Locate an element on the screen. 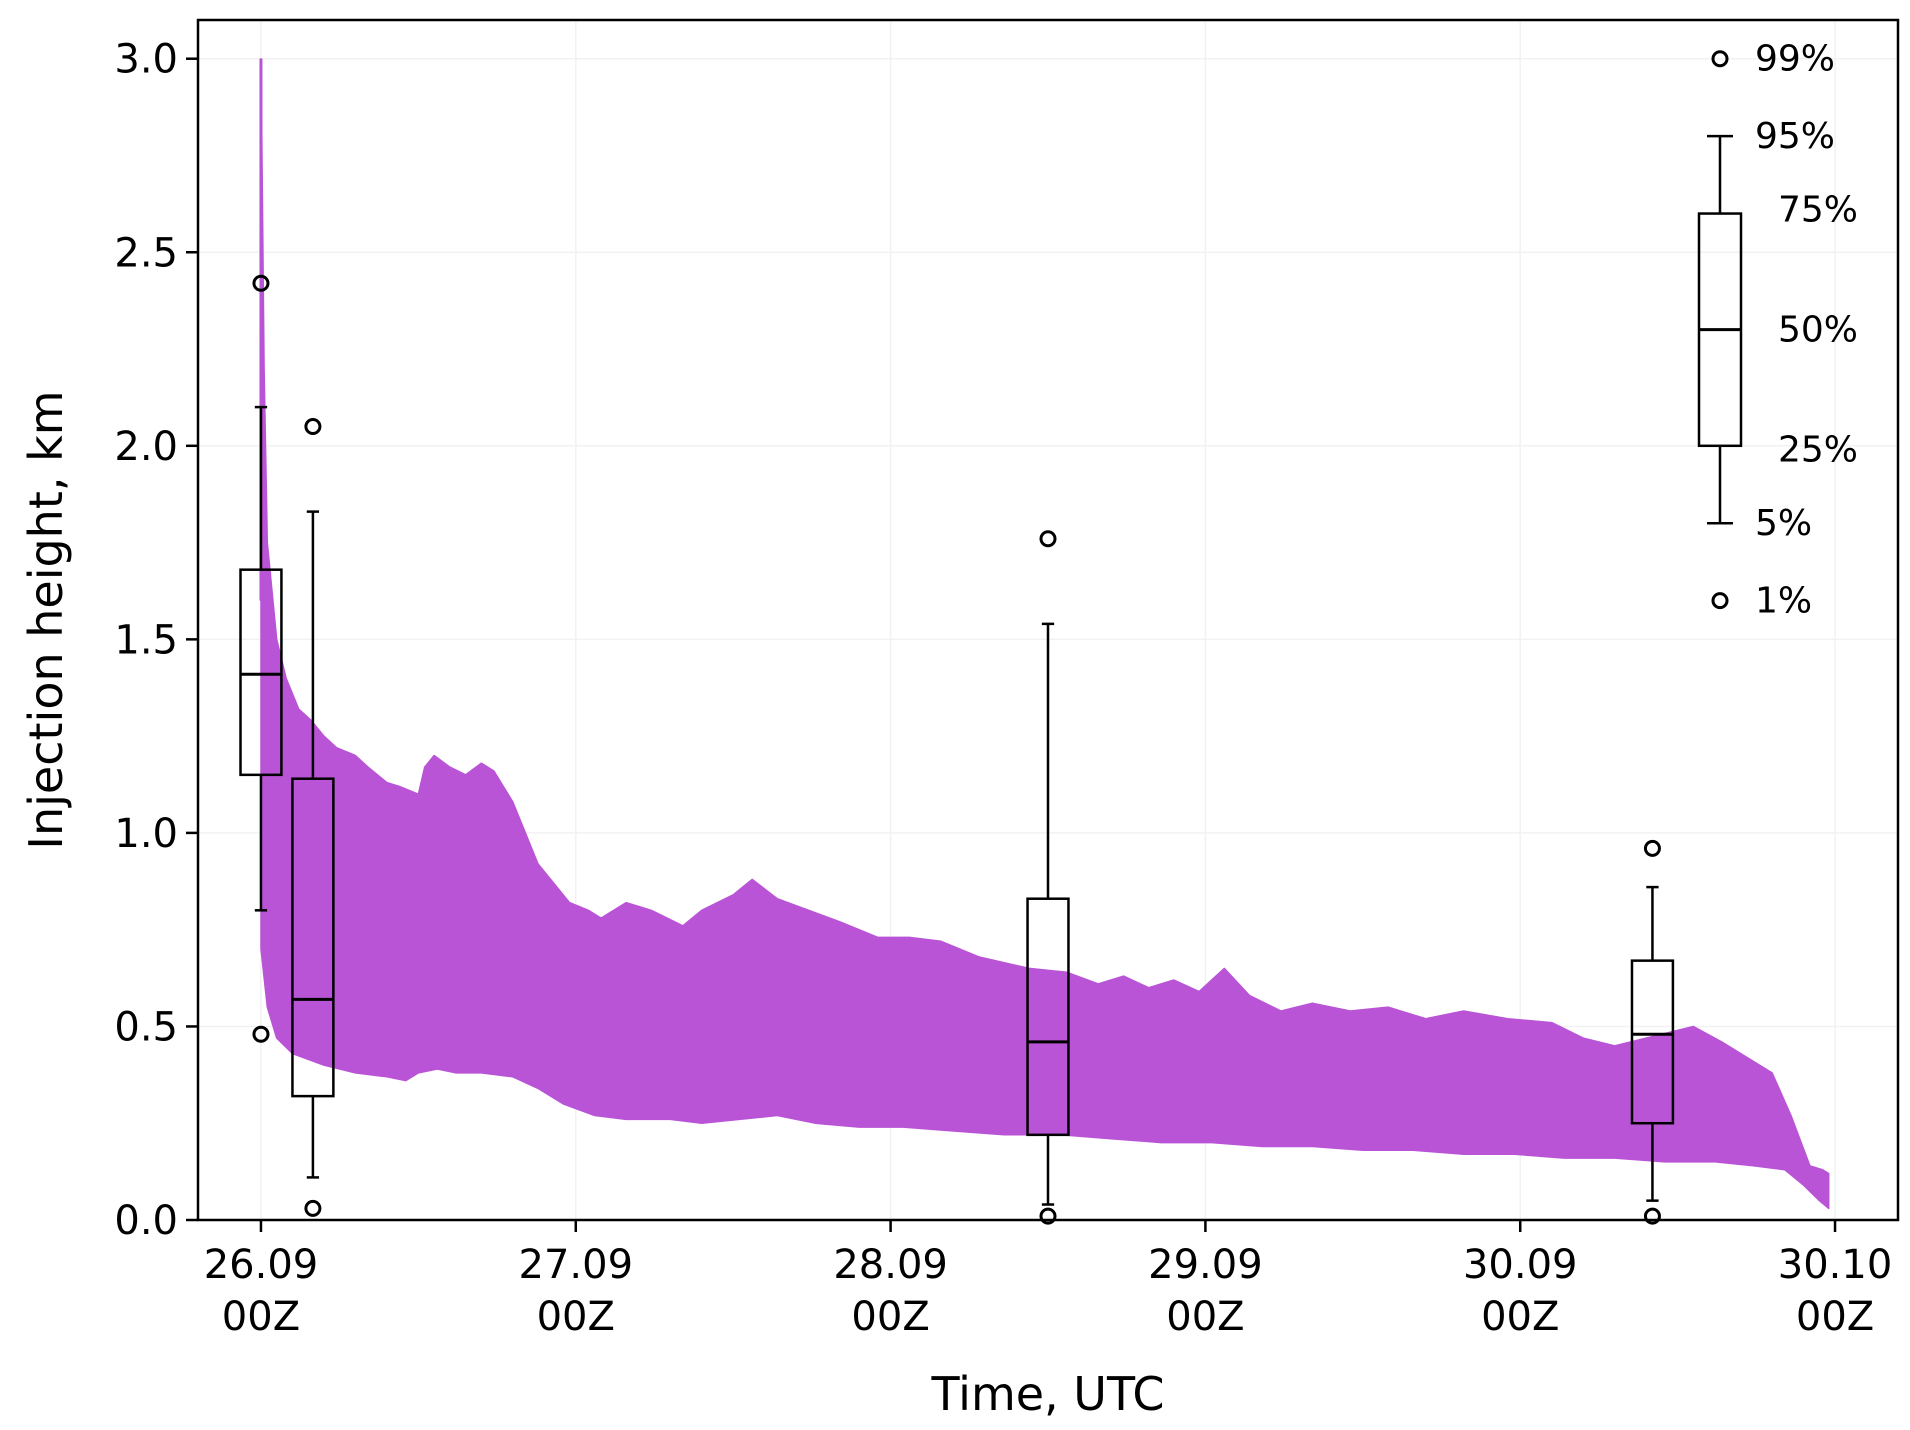 This screenshot has width=1910, height=1430. legend-label-95: 95% is located at coordinates (1795, 136).